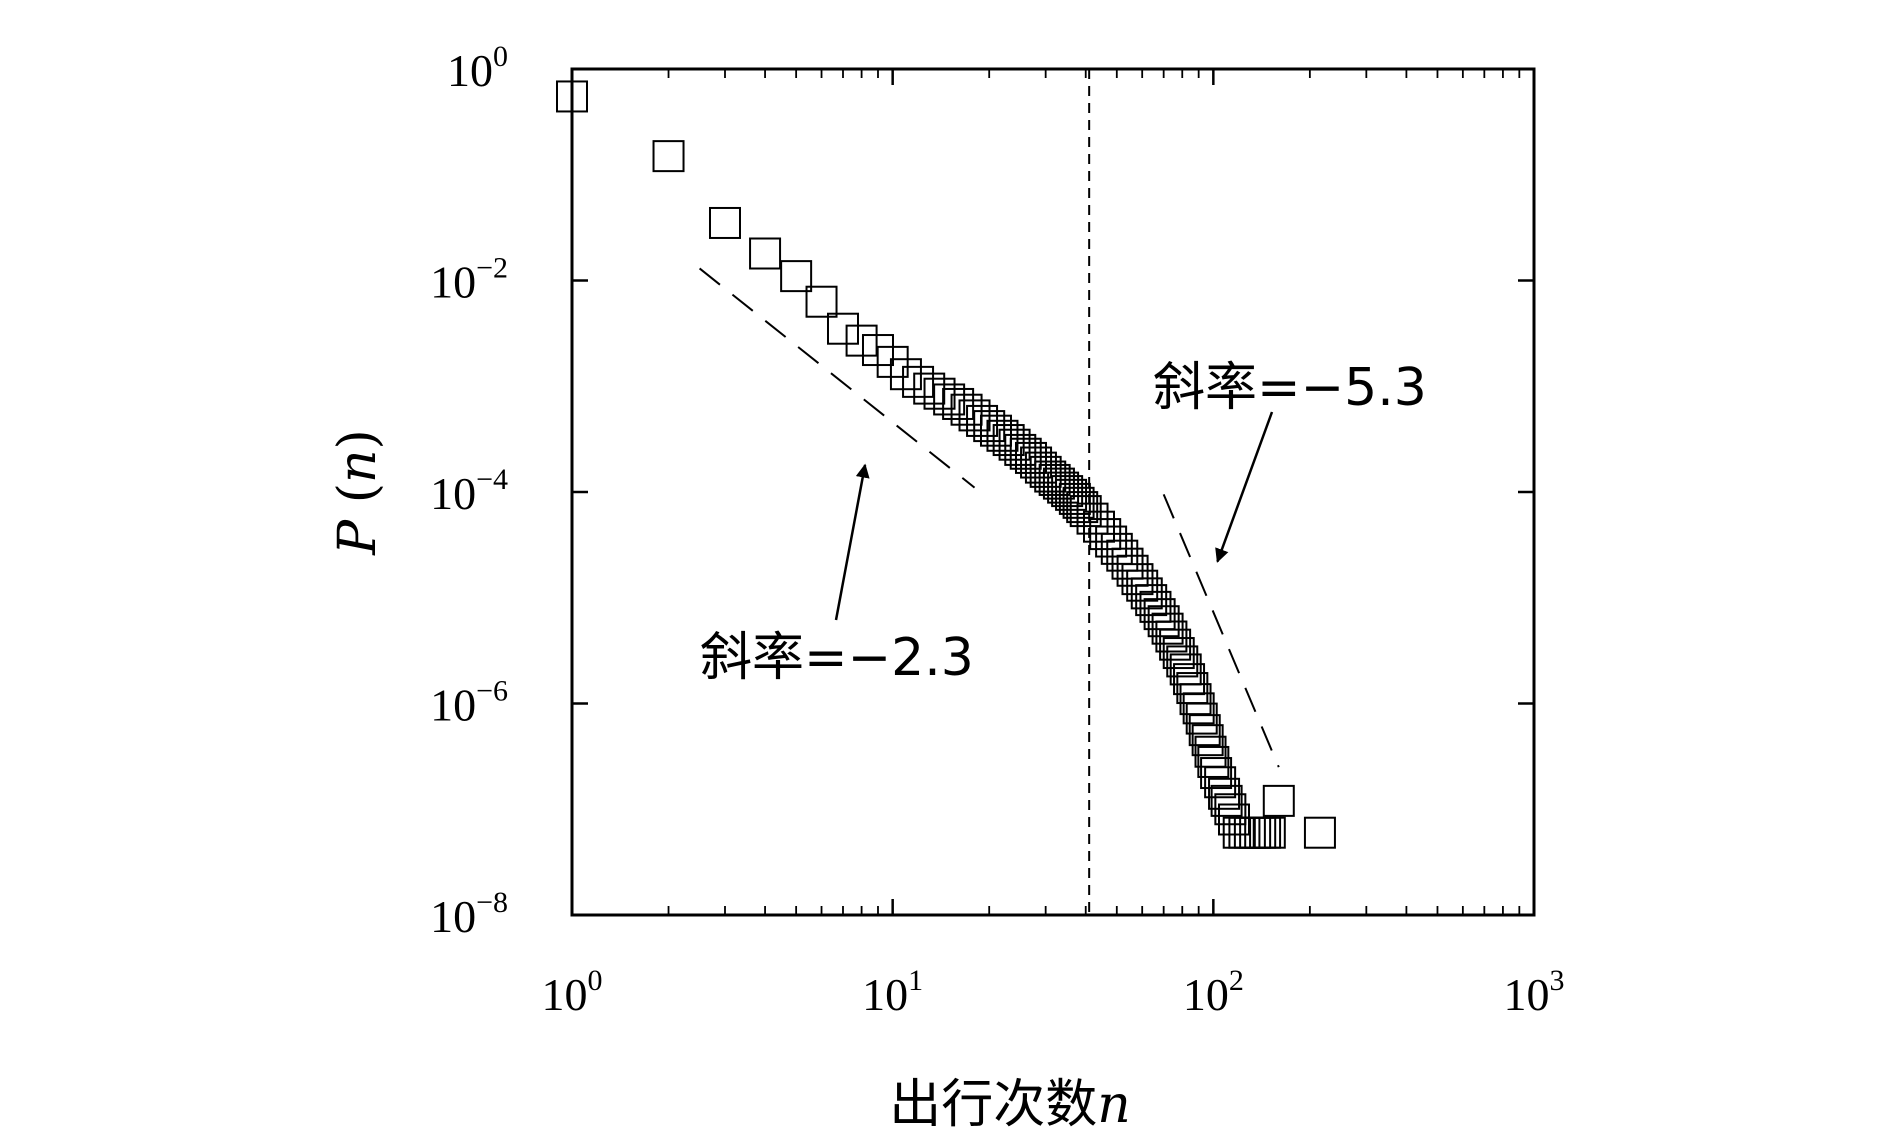 The image size is (1890, 1141). I want to click on x-tick-label: 10³, so click(1534, 992).